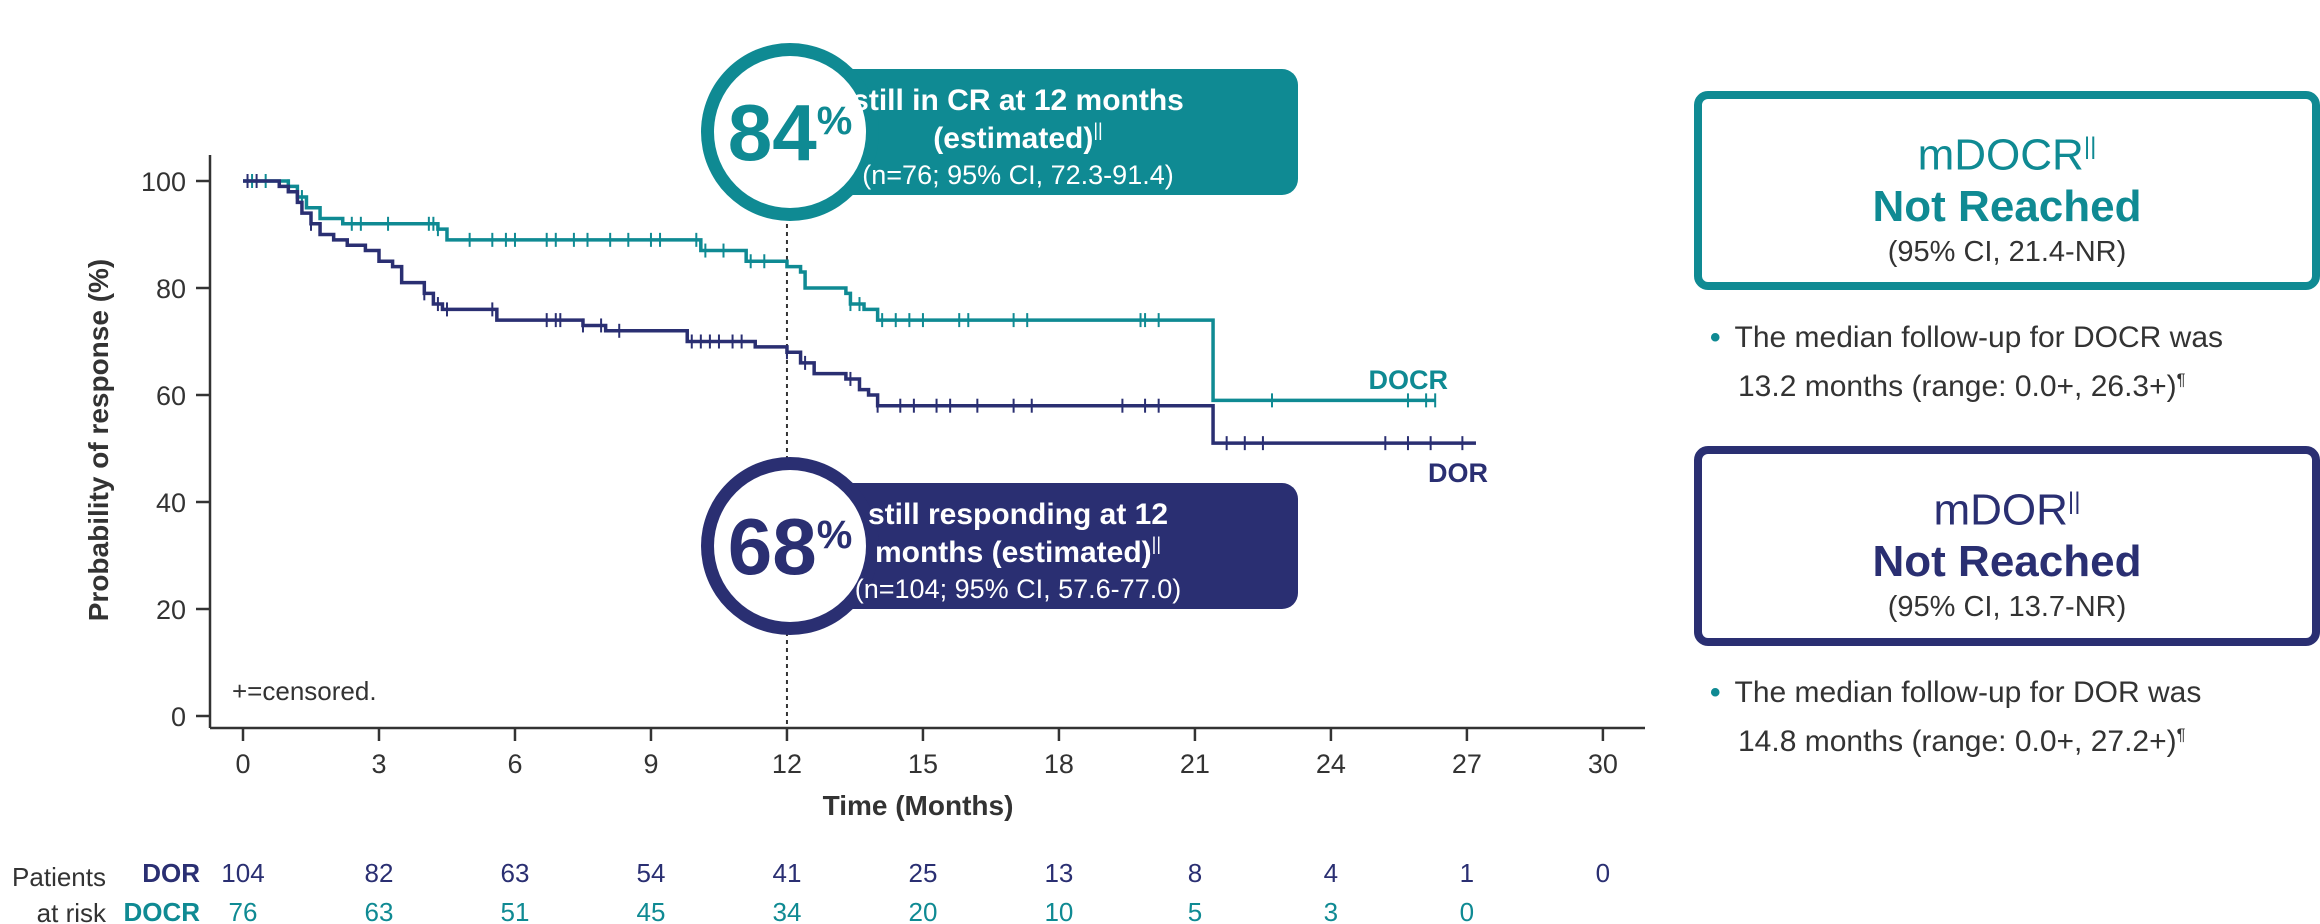 This screenshot has width=2320, height=924. What do you see at coordinates (1017, 137) in the screenshot?
I see `docr-callout-line2: (estimated)||` at bounding box center [1017, 137].